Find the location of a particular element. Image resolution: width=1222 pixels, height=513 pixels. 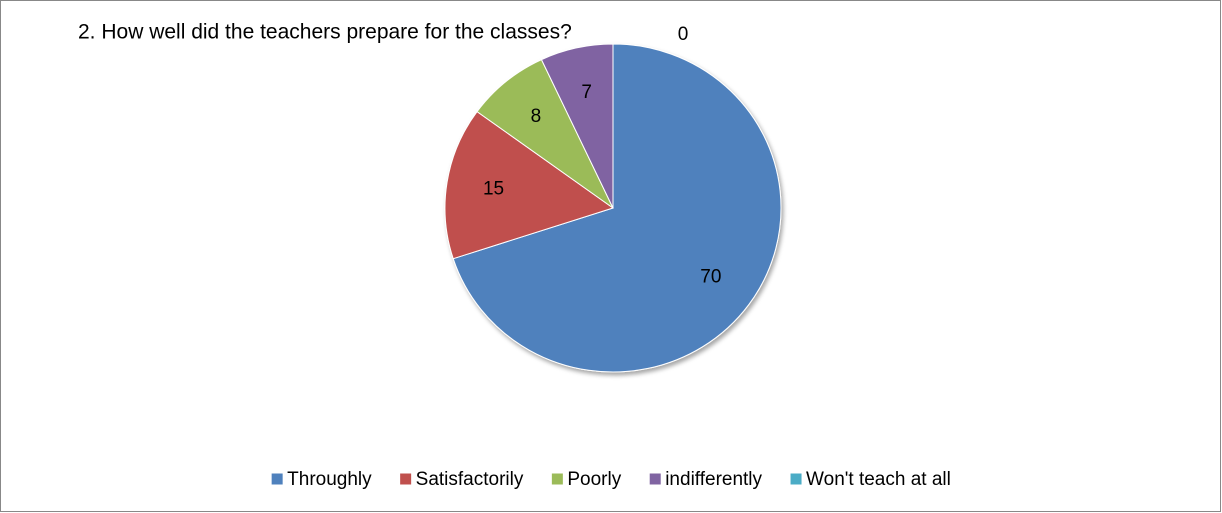

legend-label: Throughly is located at coordinates (329, 479).